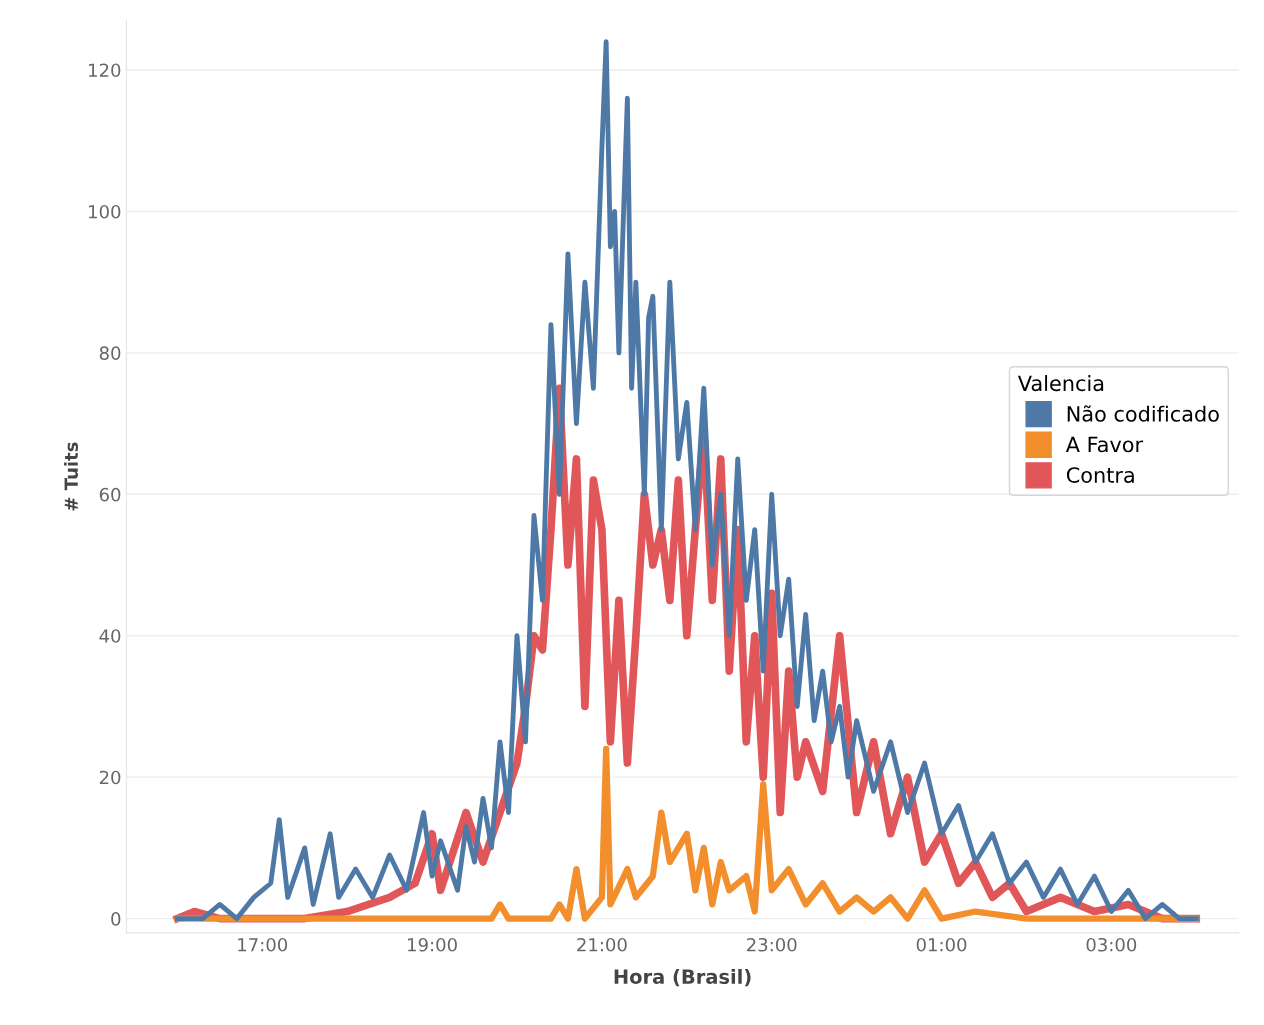 Image resolution: width=1264 pixels, height=1025 pixels. I want to click on y-tick-label: 0, so click(116, 919).